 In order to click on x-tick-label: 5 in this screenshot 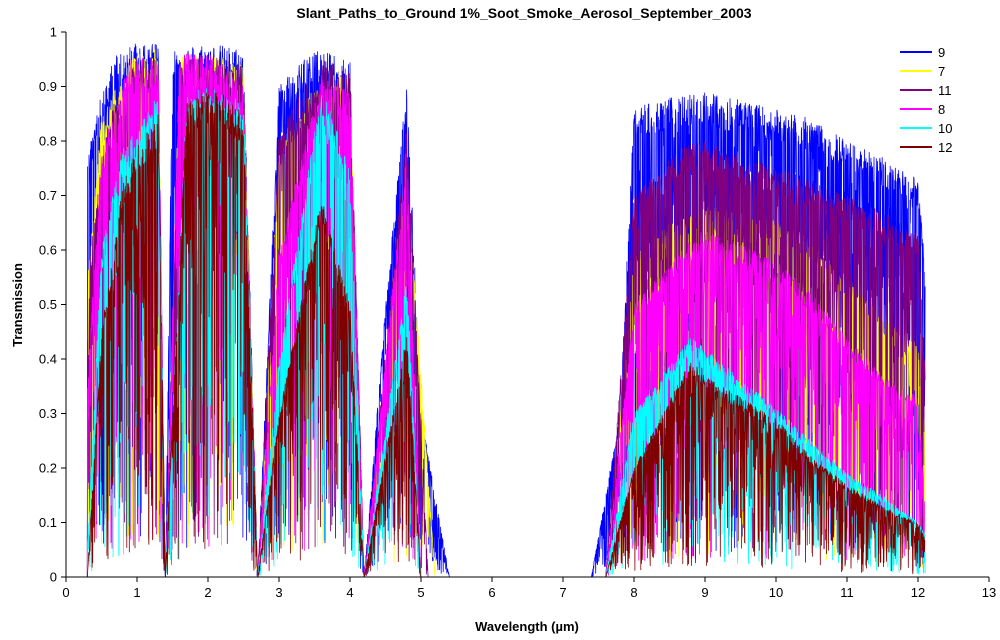, I will do `click(420, 592)`.